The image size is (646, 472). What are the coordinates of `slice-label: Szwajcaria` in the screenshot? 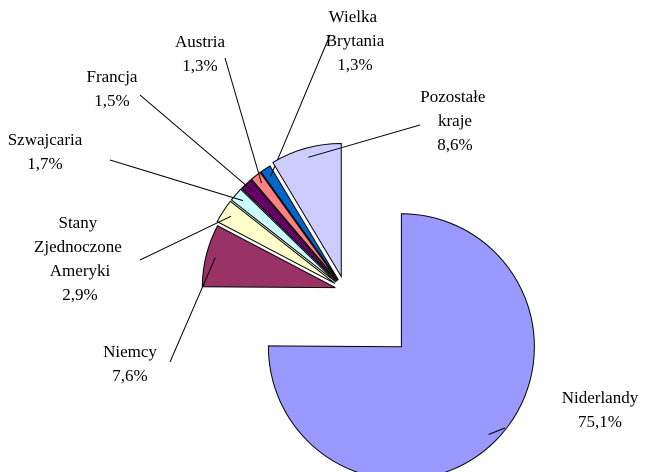 It's located at (45, 139).